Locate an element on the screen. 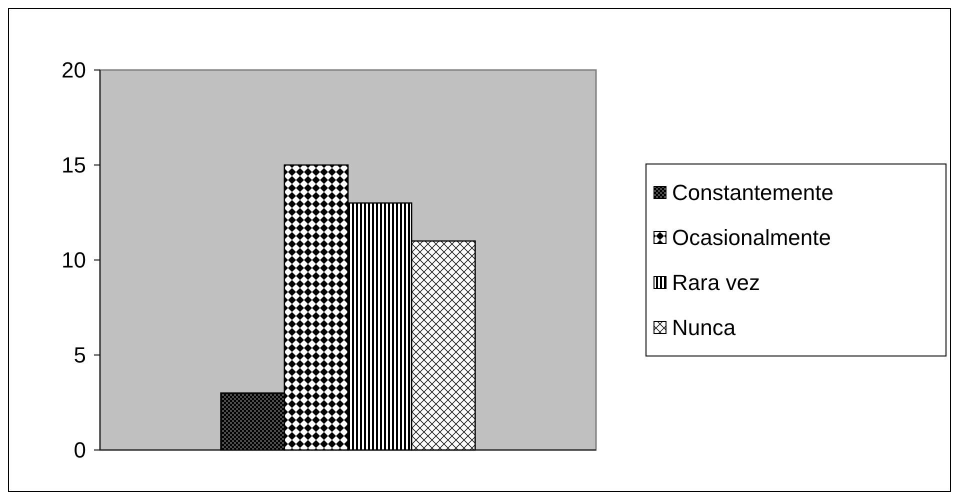  y-tick-label: 15 is located at coordinates (74, 165).